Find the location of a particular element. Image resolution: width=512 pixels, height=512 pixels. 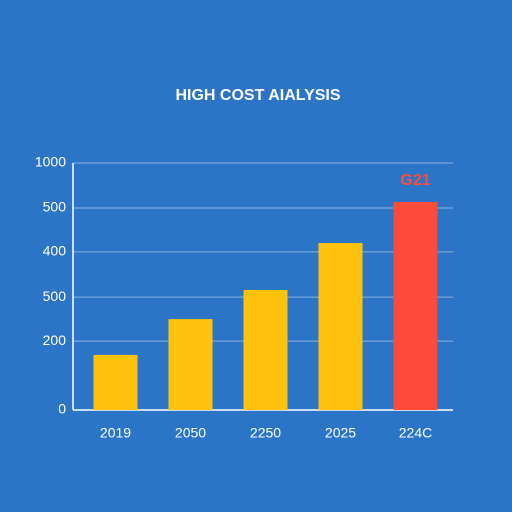

x-tick-label: 2250 is located at coordinates (265, 433).